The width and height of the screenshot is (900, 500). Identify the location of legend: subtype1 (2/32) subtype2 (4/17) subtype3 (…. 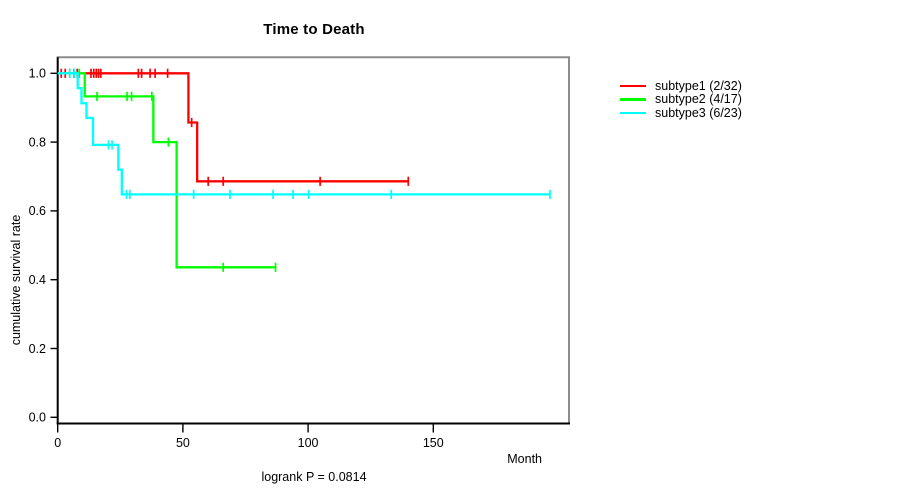
(681, 99).